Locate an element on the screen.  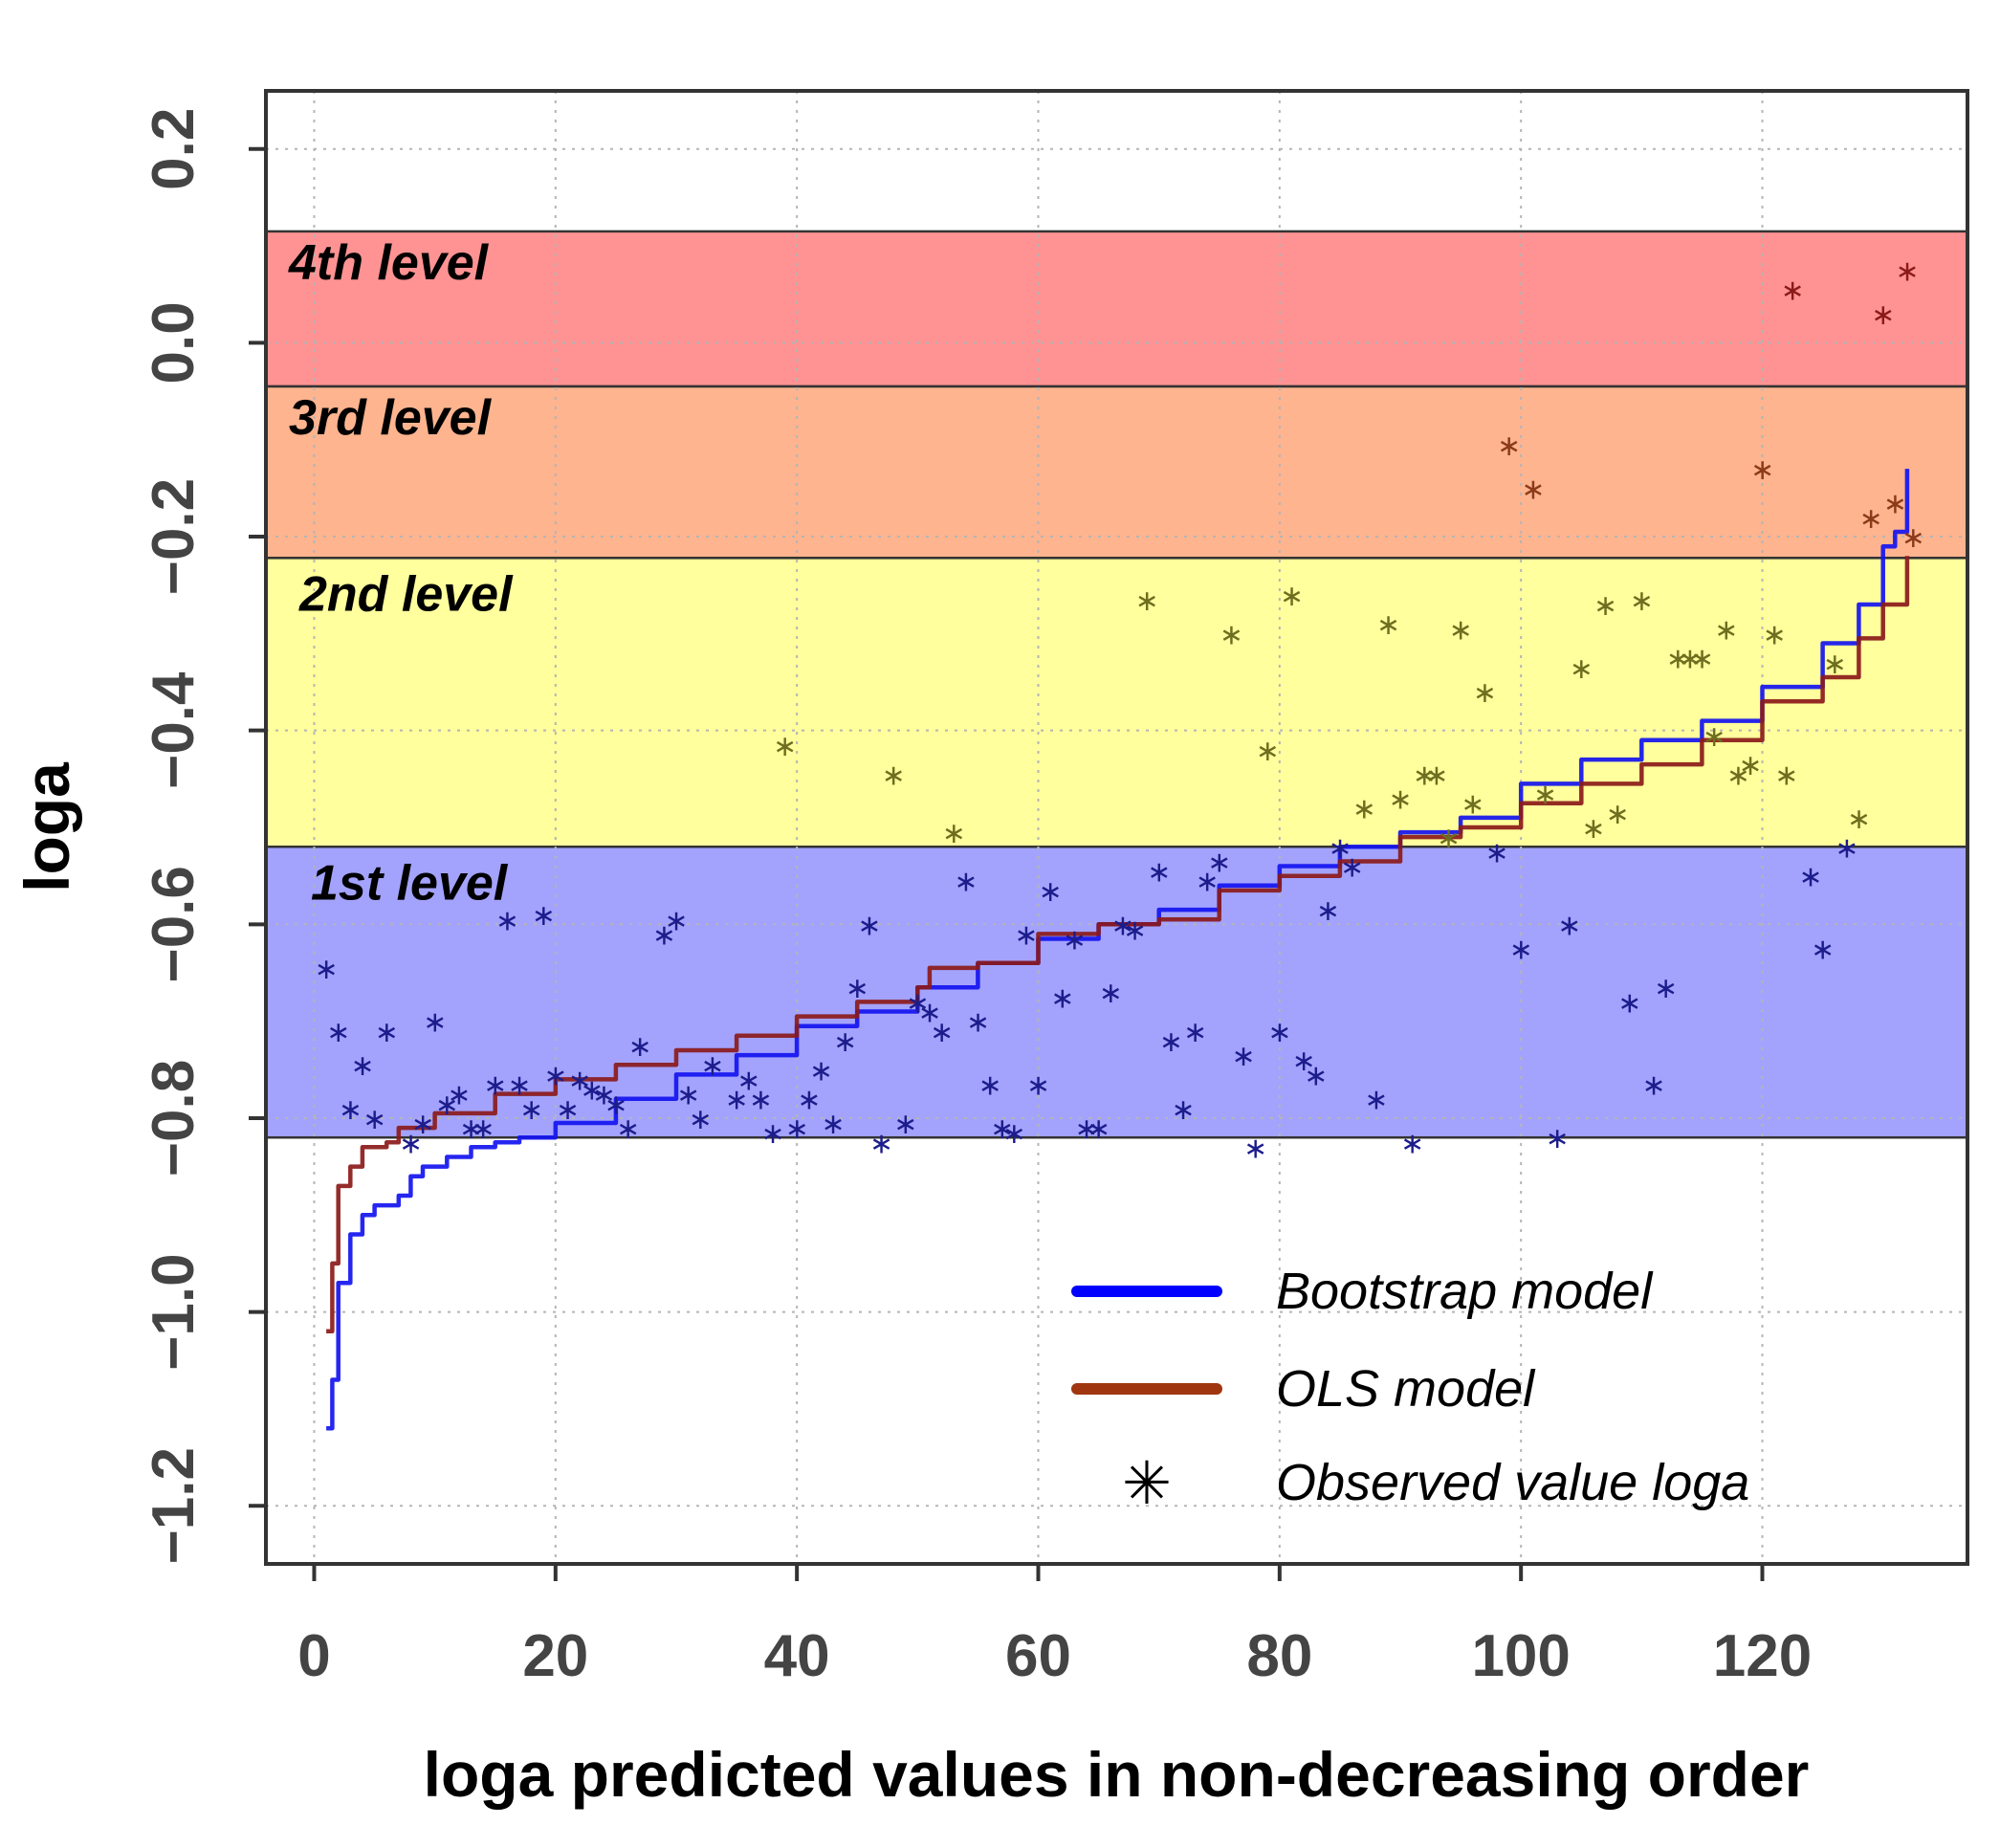
y-tick-label: −0.2 is located at coordinates (174, 536).